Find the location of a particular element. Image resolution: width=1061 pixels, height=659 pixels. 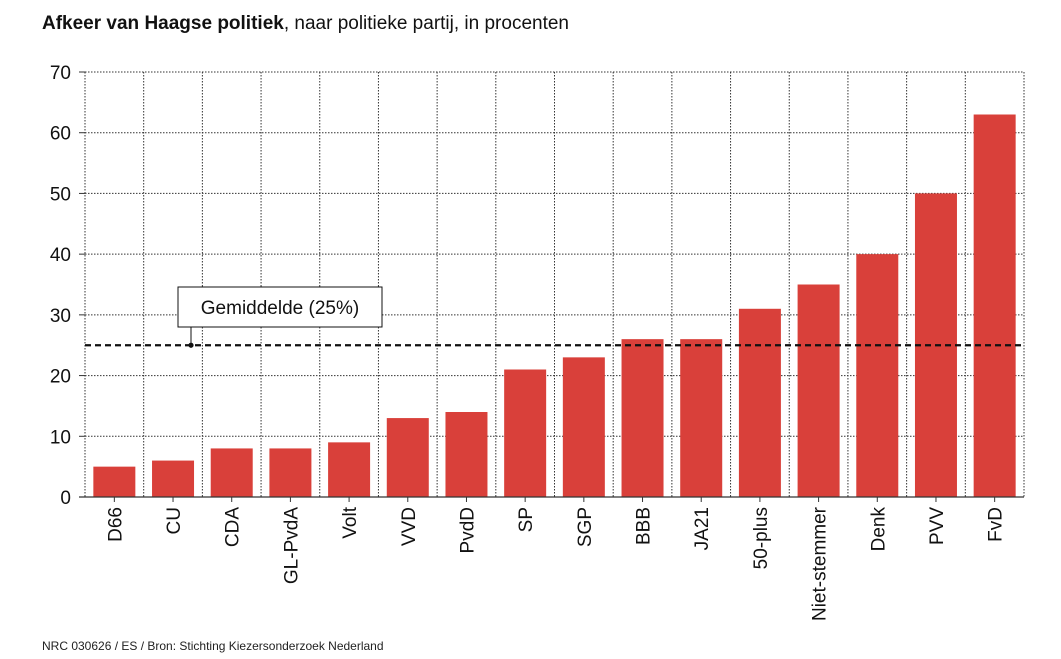

bar-gl-pvda is located at coordinates (290, 472).